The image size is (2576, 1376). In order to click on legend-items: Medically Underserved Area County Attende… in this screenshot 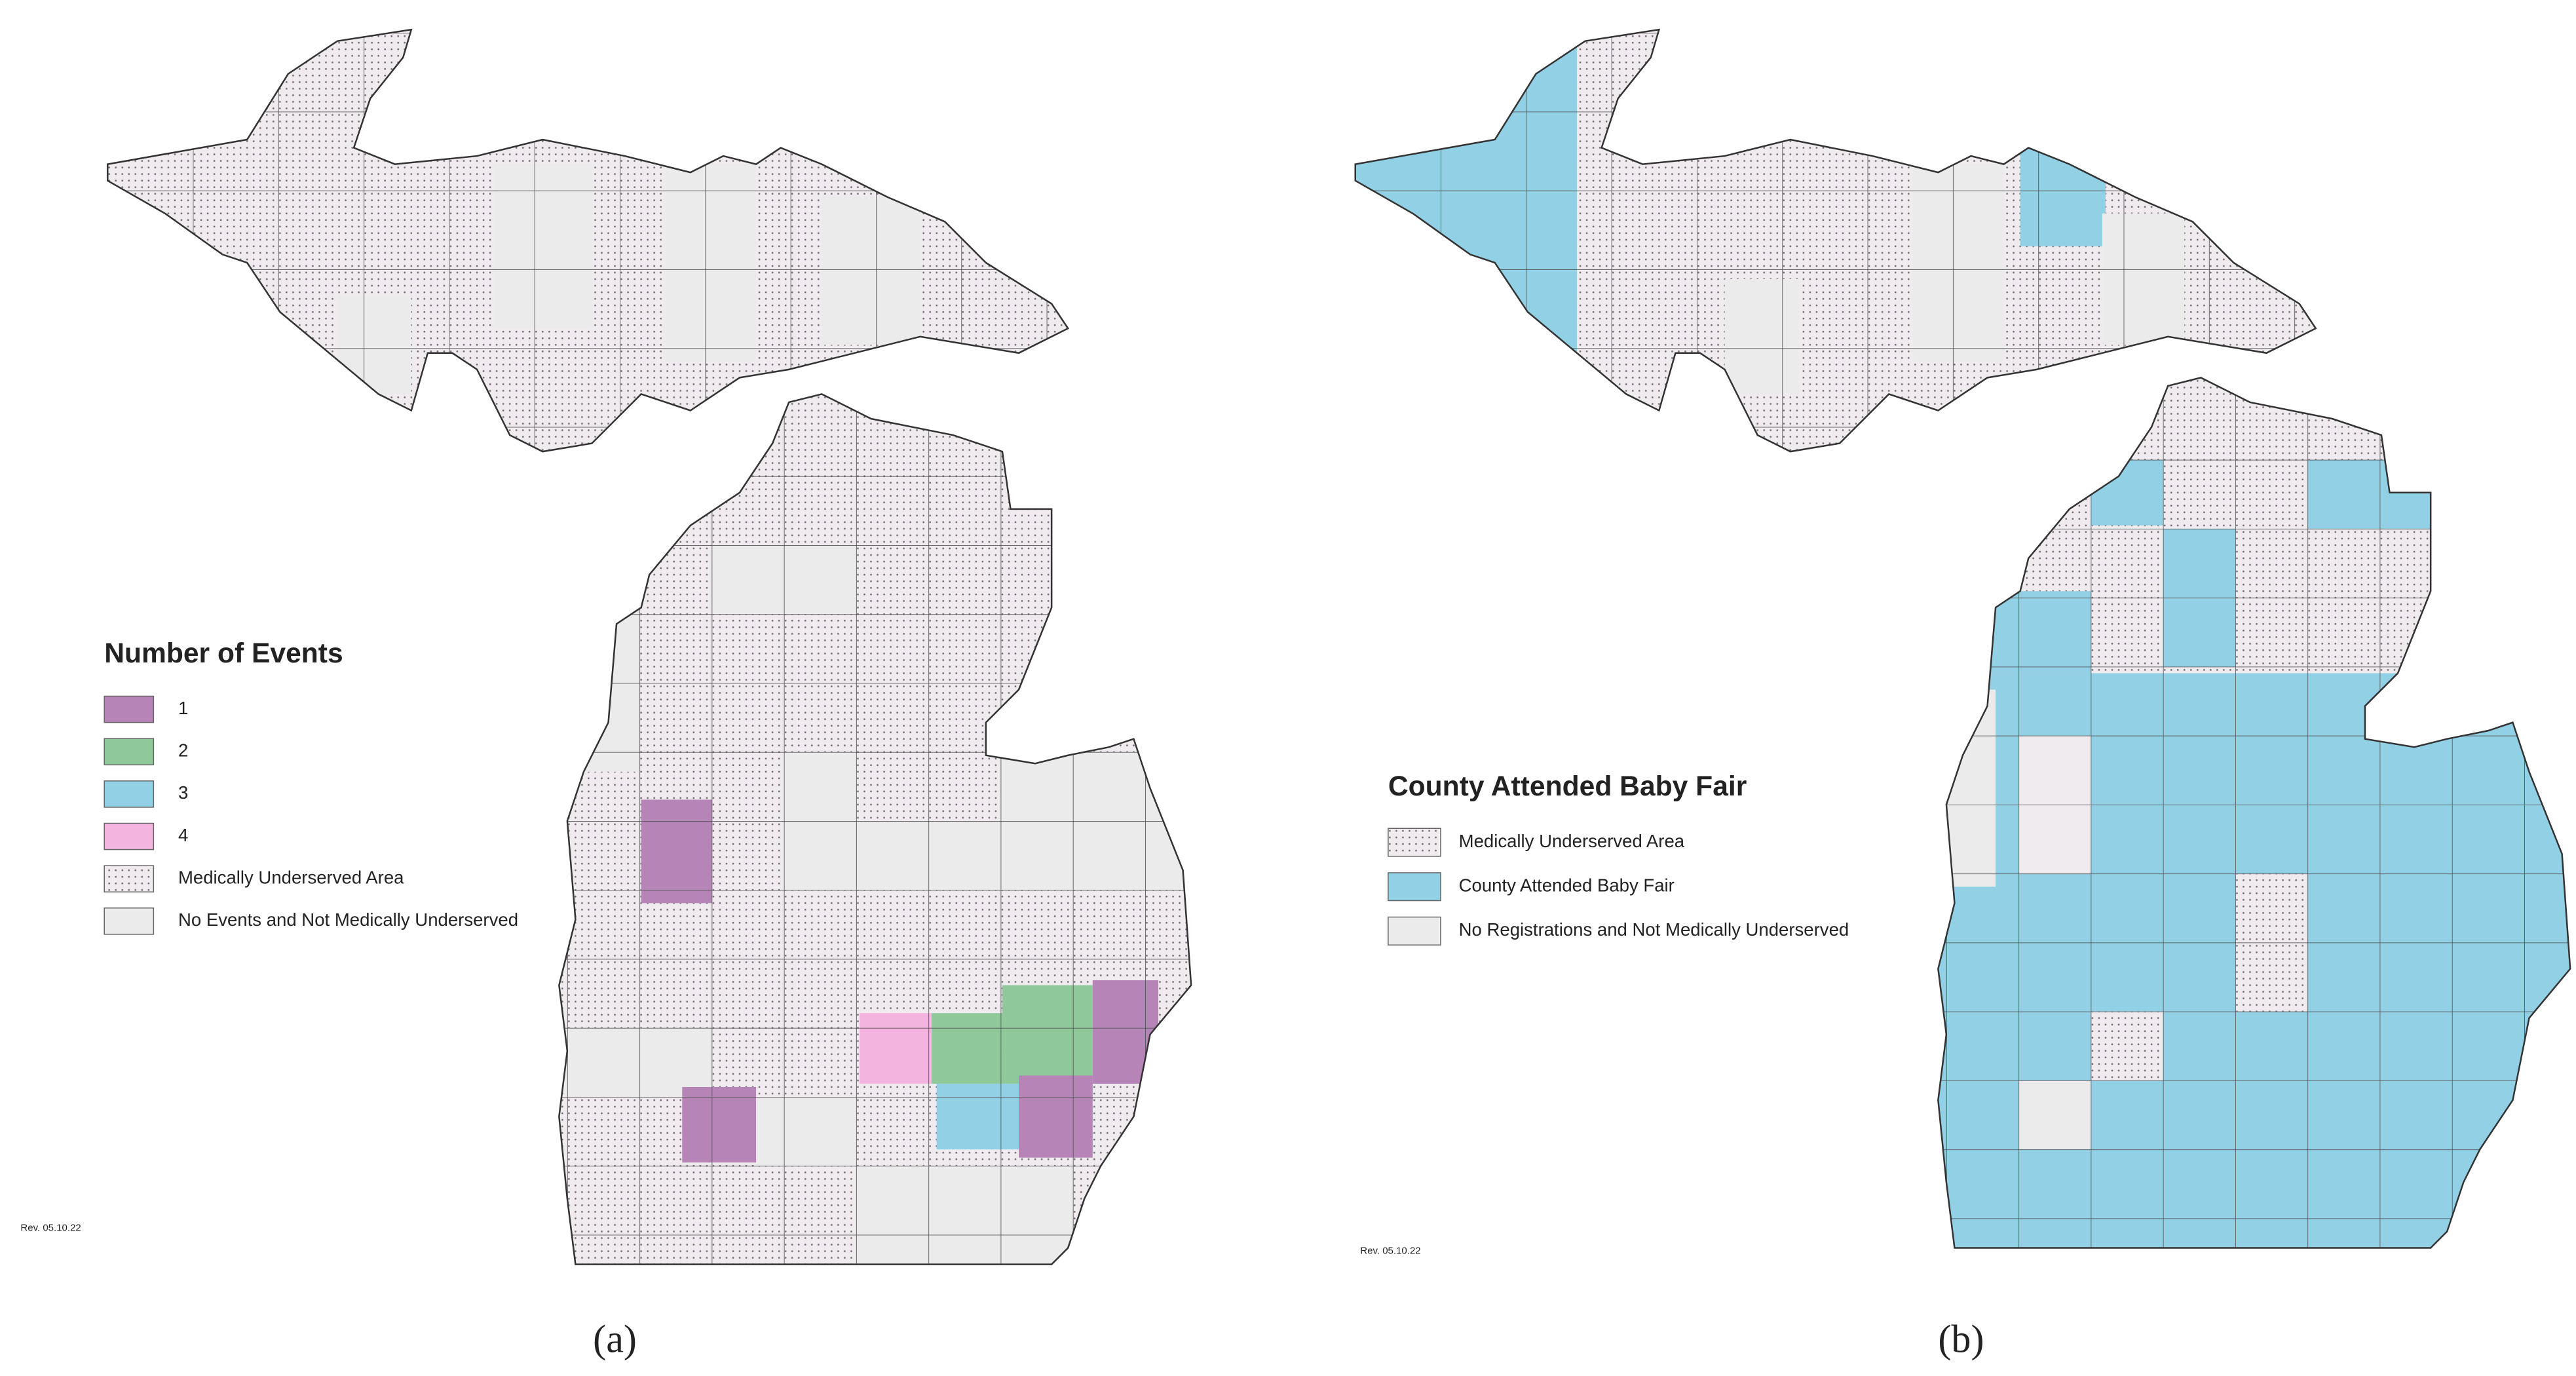, I will do `click(1619, 887)`.